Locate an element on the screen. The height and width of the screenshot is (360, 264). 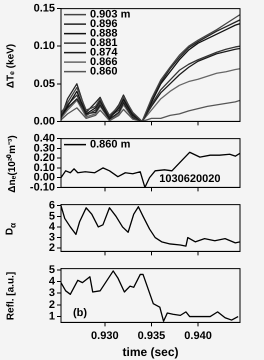
y-tick-label: 1 is located at coordinates (51, 316).